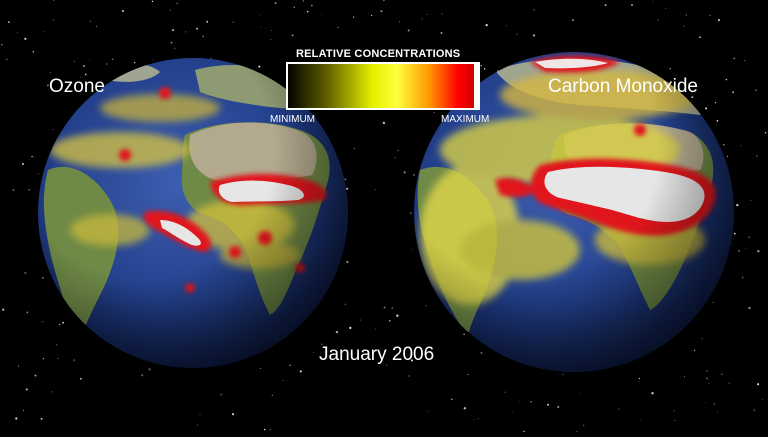  What do you see at coordinates (382, 86) in the screenshot?
I see `legend-gradient-bar` at bounding box center [382, 86].